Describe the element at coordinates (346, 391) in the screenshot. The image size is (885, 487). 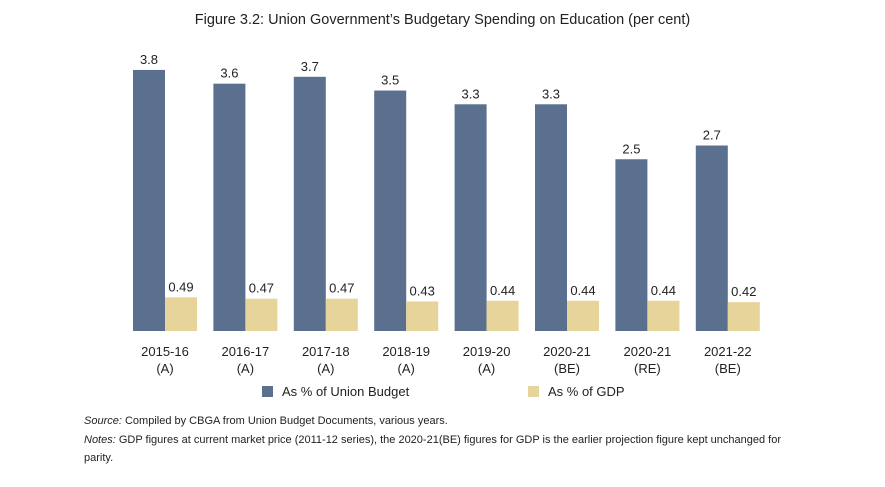
I see `legend-label: As % of Union Budget` at that location.